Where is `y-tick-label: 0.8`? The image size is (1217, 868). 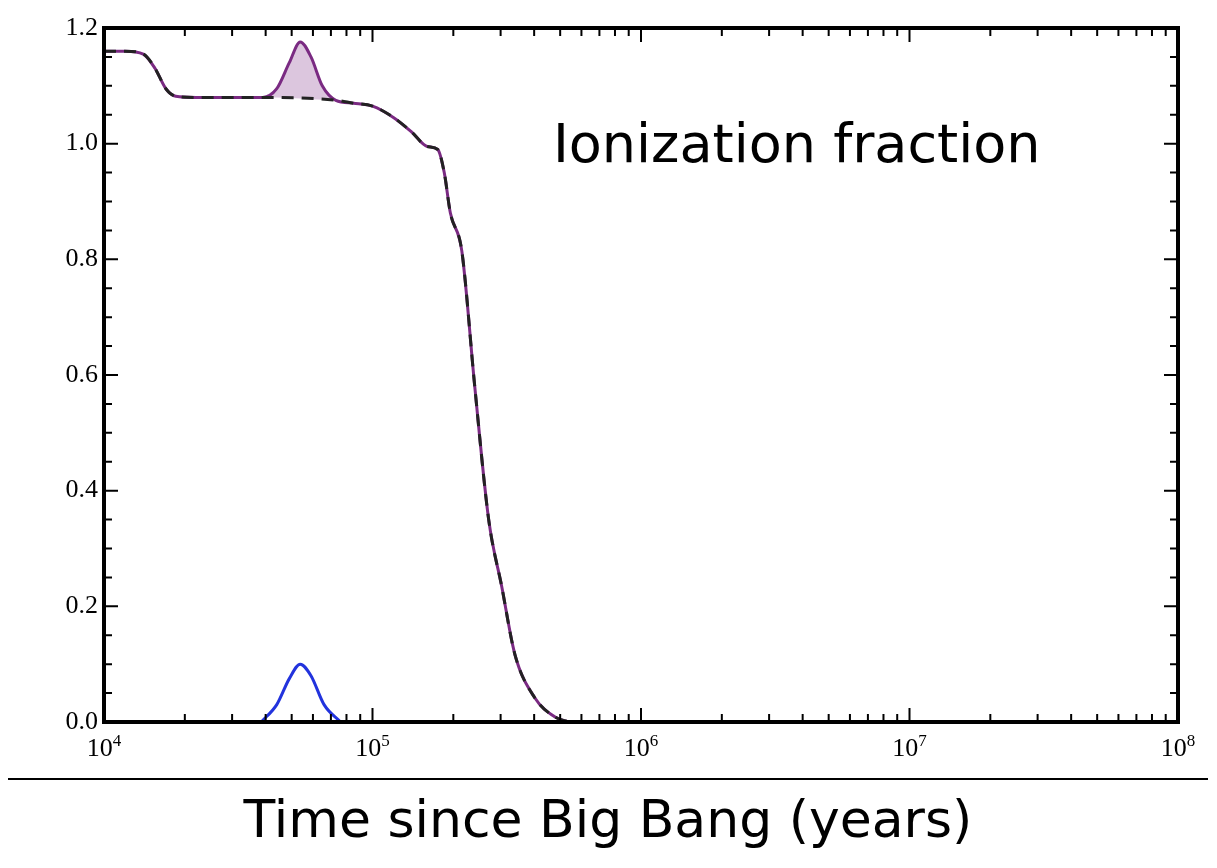
y-tick-label: 0.8 is located at coordinates (81, 258).